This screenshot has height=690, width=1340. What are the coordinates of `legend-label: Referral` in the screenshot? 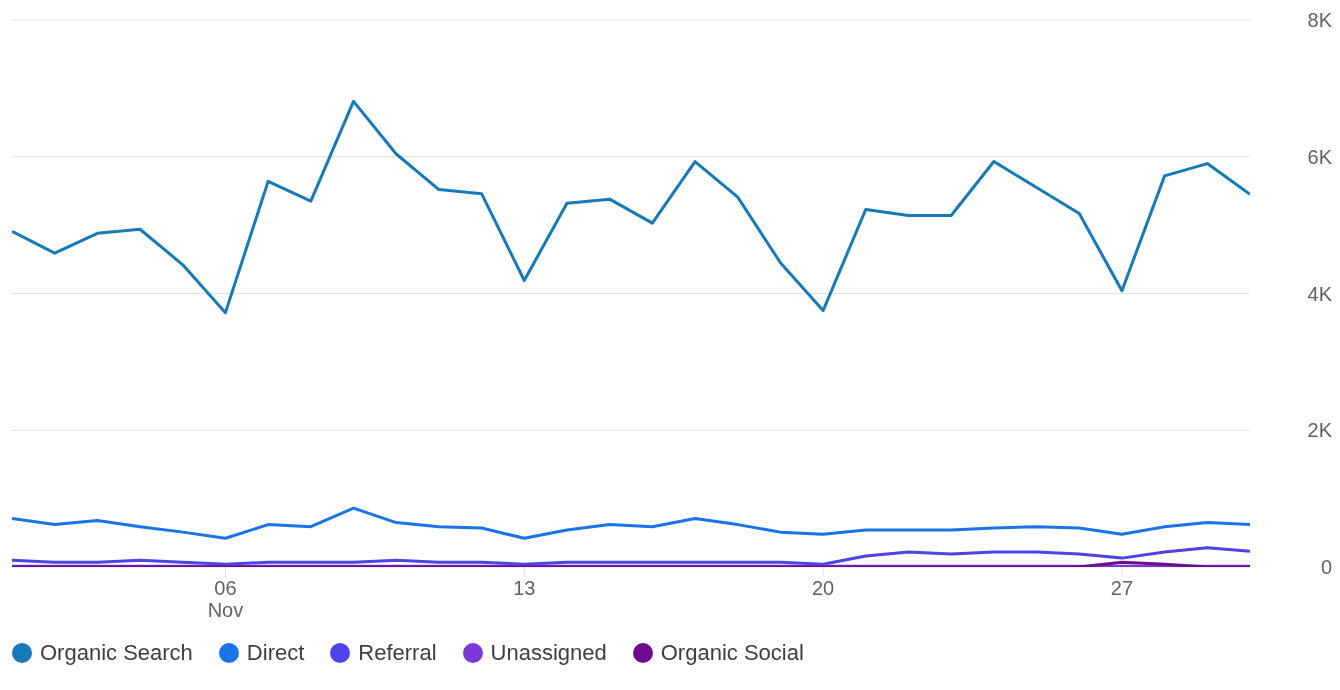 It's located at (397, 653).